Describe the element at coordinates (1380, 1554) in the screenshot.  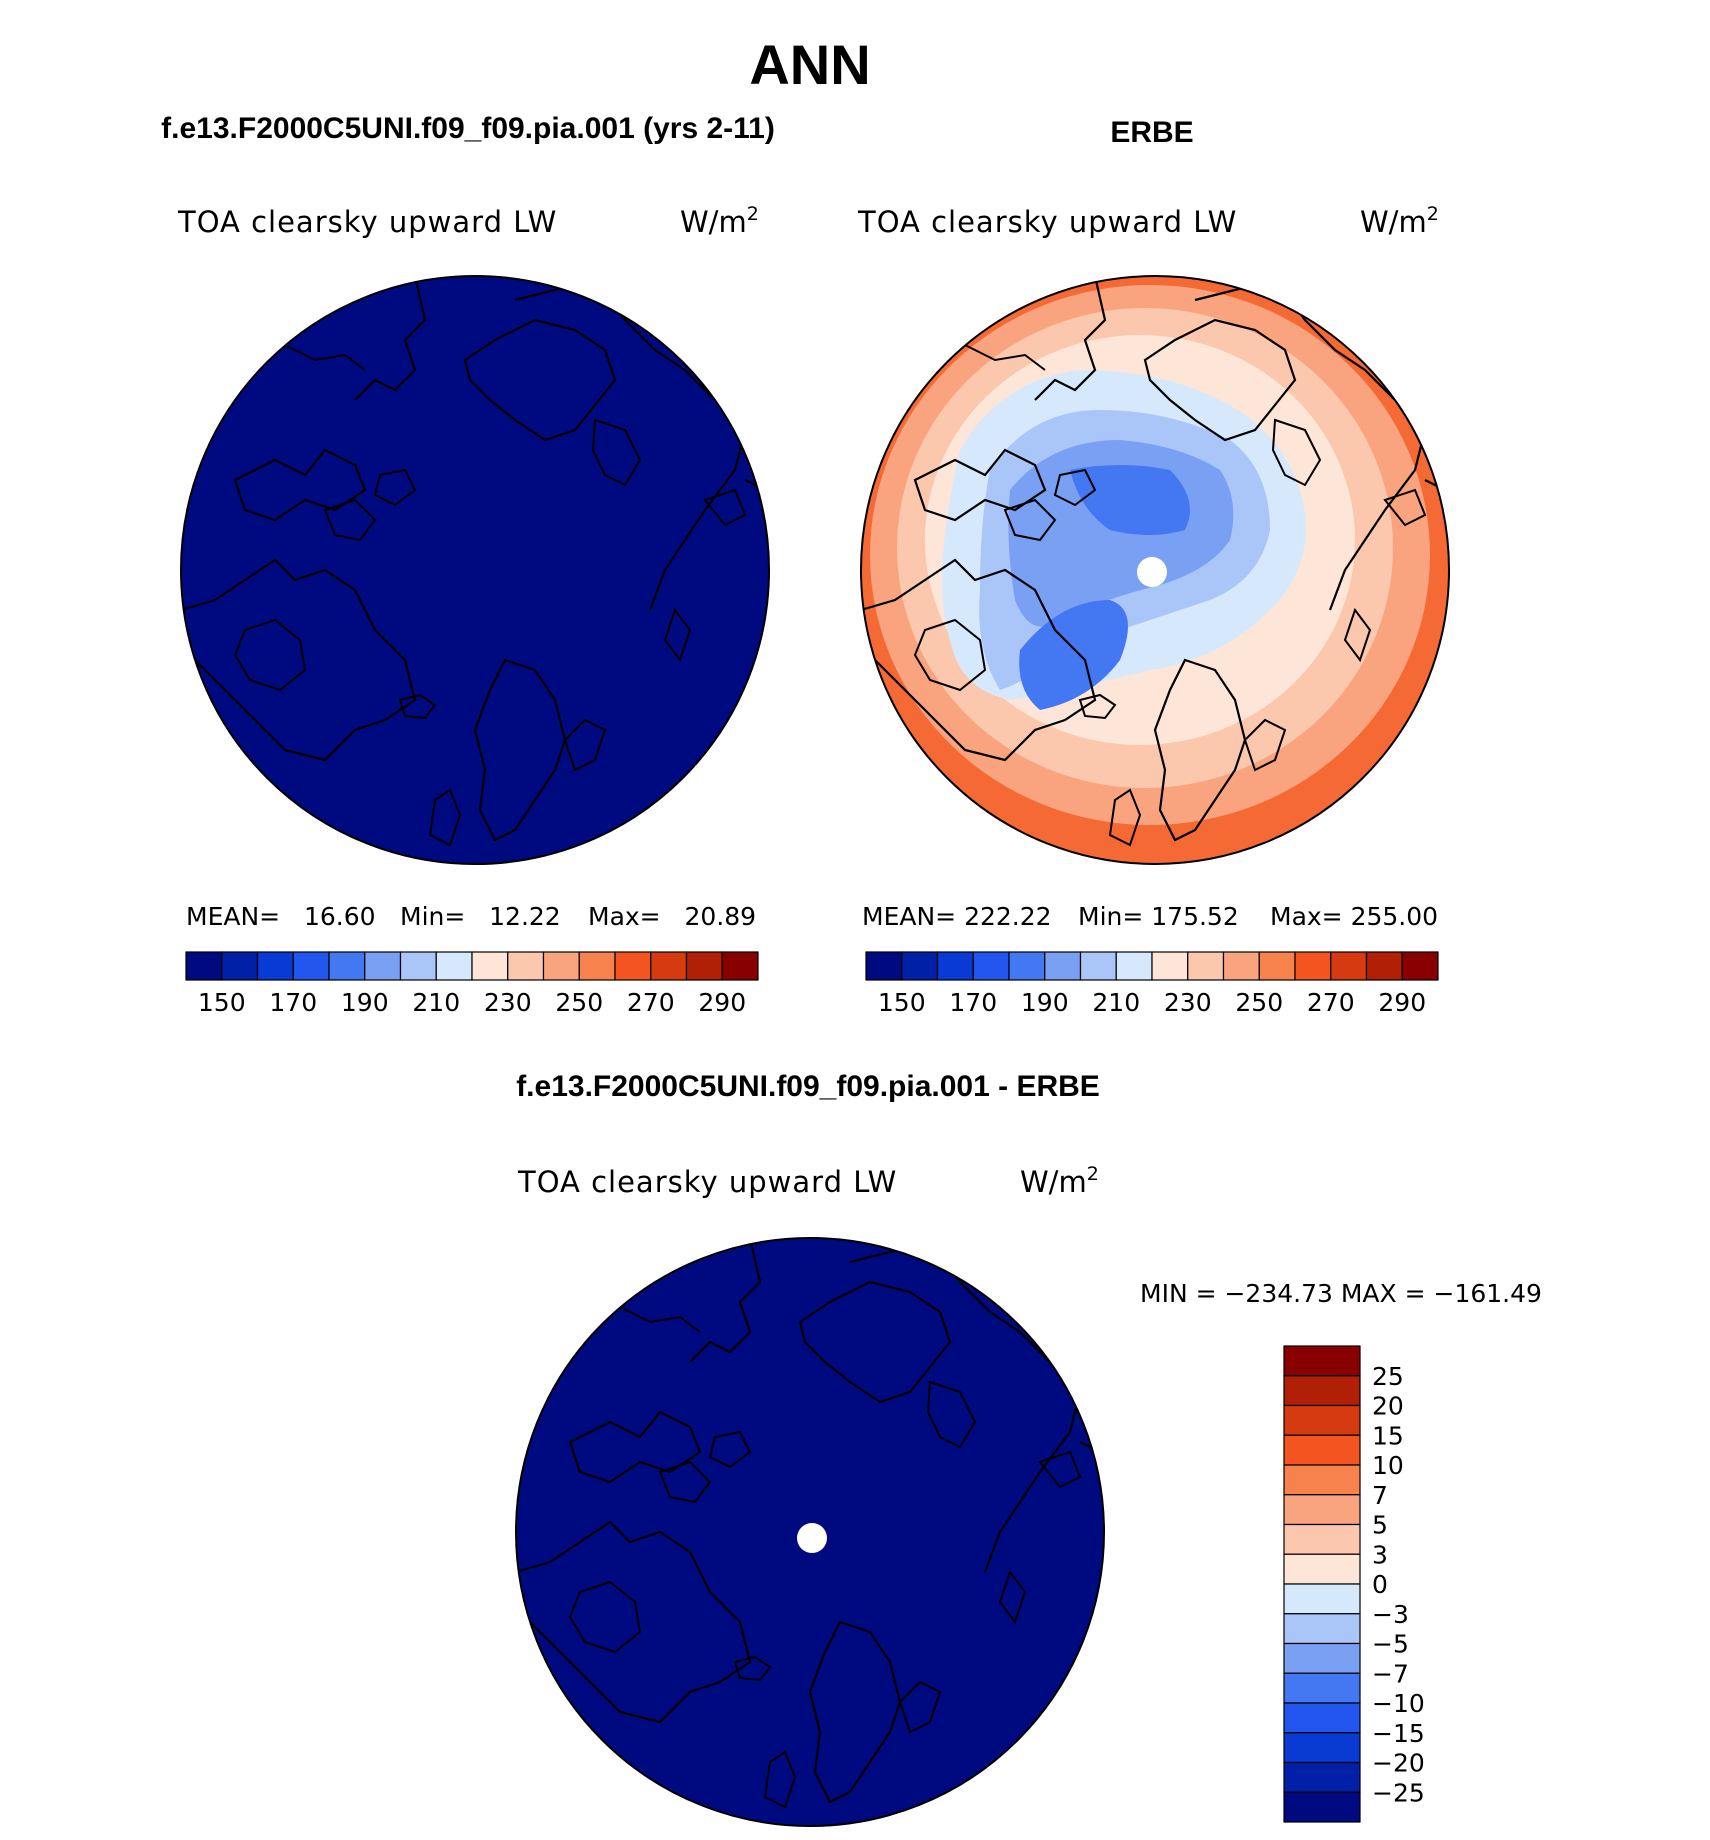
I see `colorbar-tick-label: 3` at that location.